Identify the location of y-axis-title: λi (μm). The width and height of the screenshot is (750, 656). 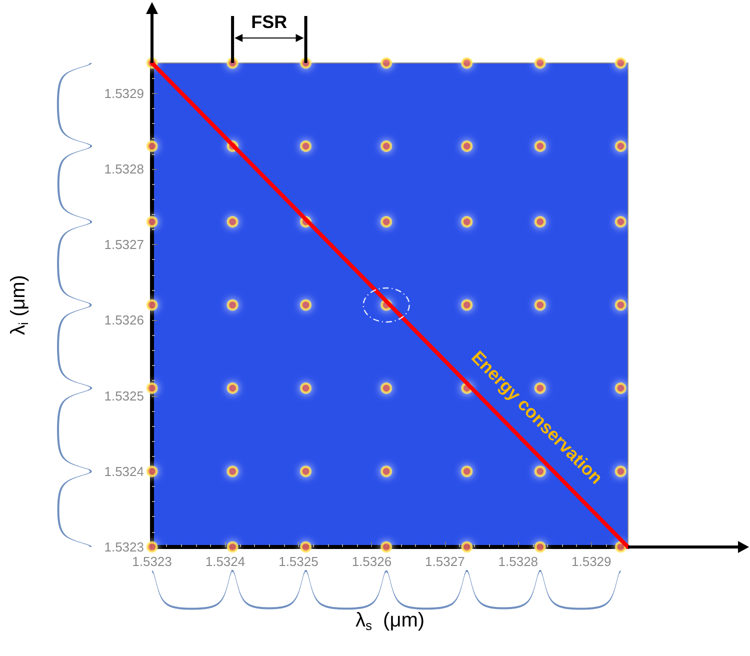
(19, 305).